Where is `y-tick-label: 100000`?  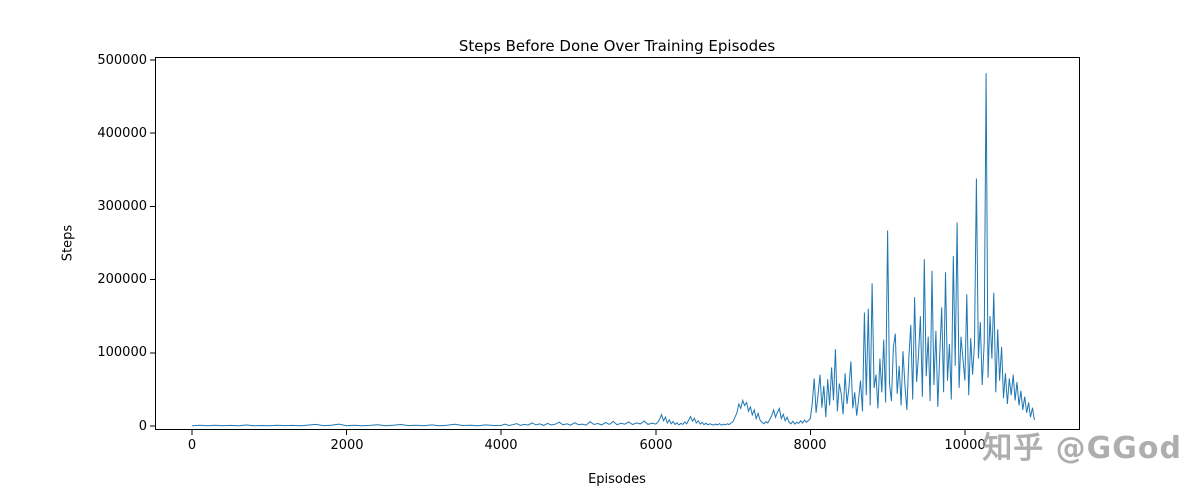
y-tick-label: 100000 is located at coordinates (122, 352).